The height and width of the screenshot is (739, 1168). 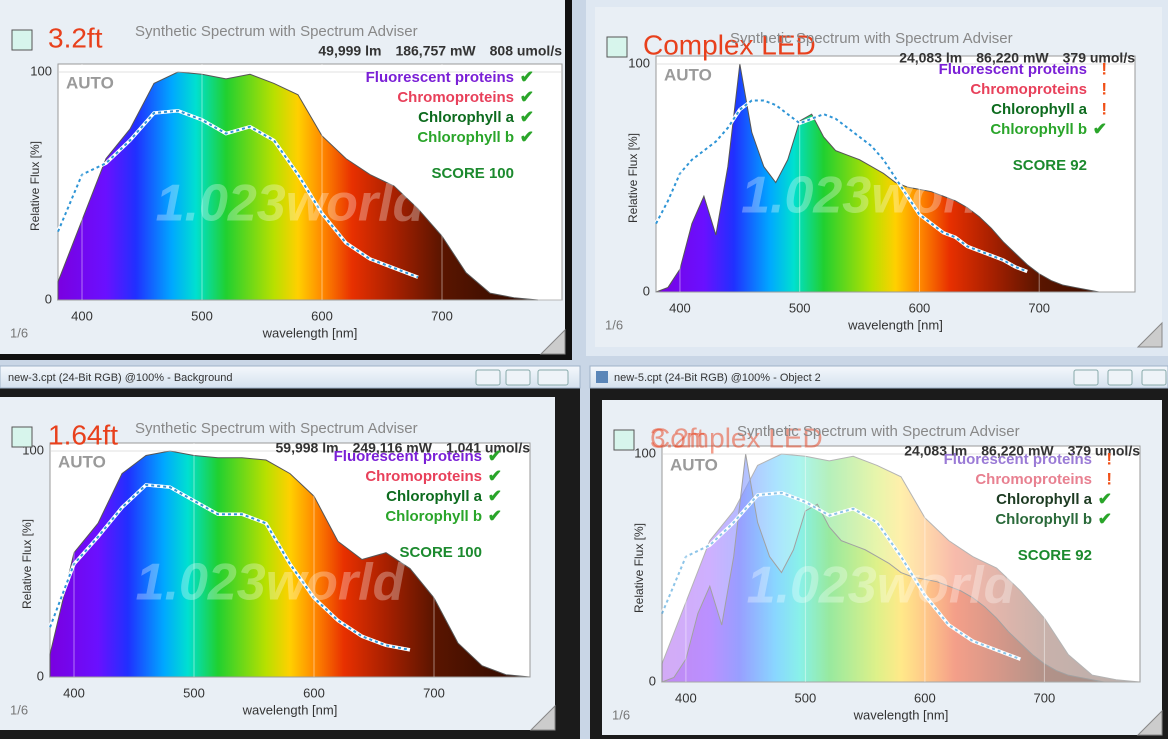 I want to click on adviser-label: Fluorescent proteins, so click(x=408, y=456).